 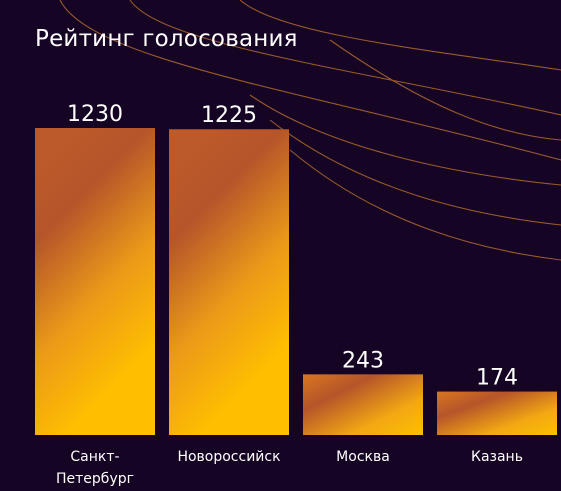 I want to click on value-label: 1230, so click(x=95, y=114).